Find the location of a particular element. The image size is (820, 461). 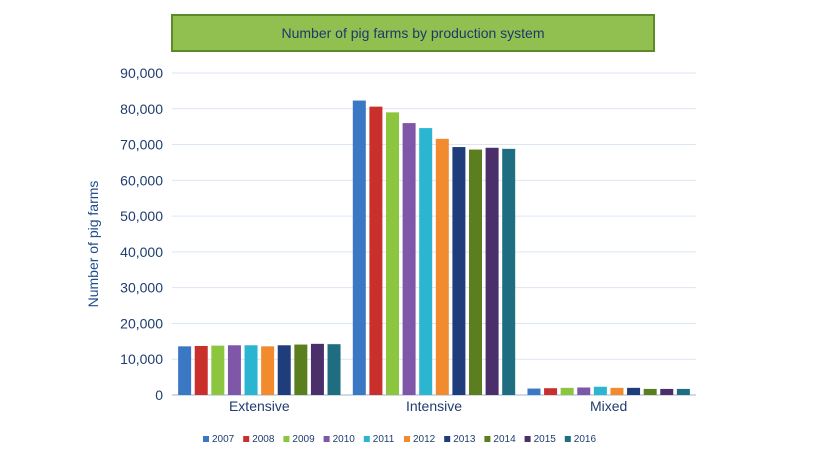

category-label-intensive: Intensive is located at coordinates (434, 406).